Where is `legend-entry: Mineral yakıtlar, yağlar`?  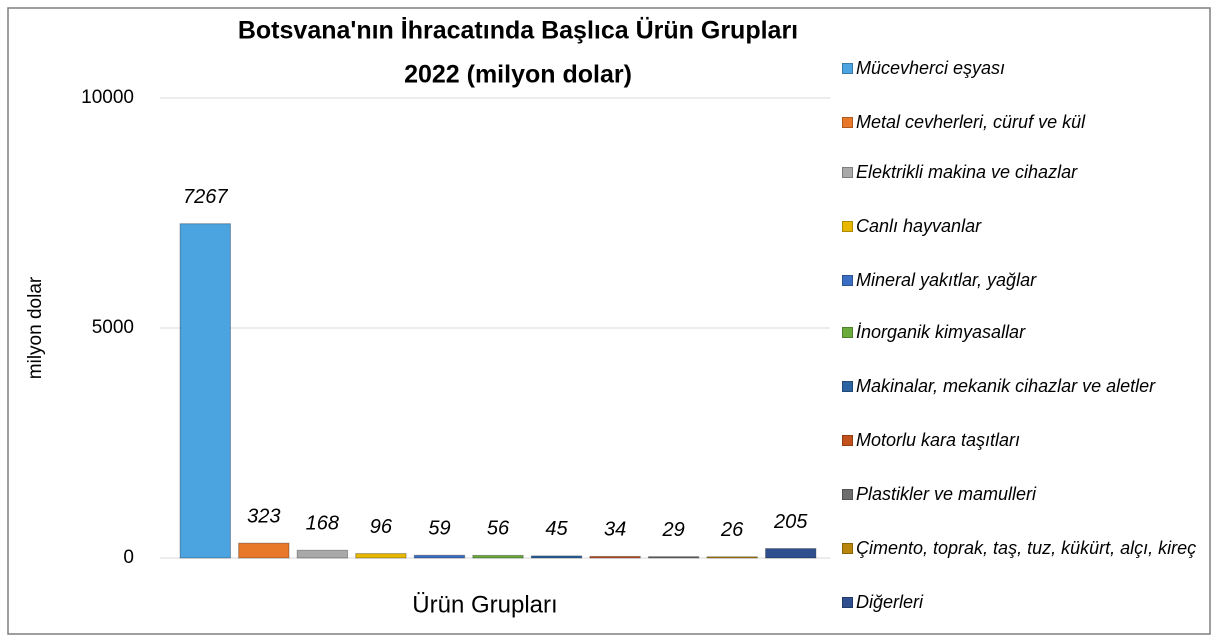 legend-entry: Mineral yakıtlar, yağlar is located at coordinates (1022, 280).